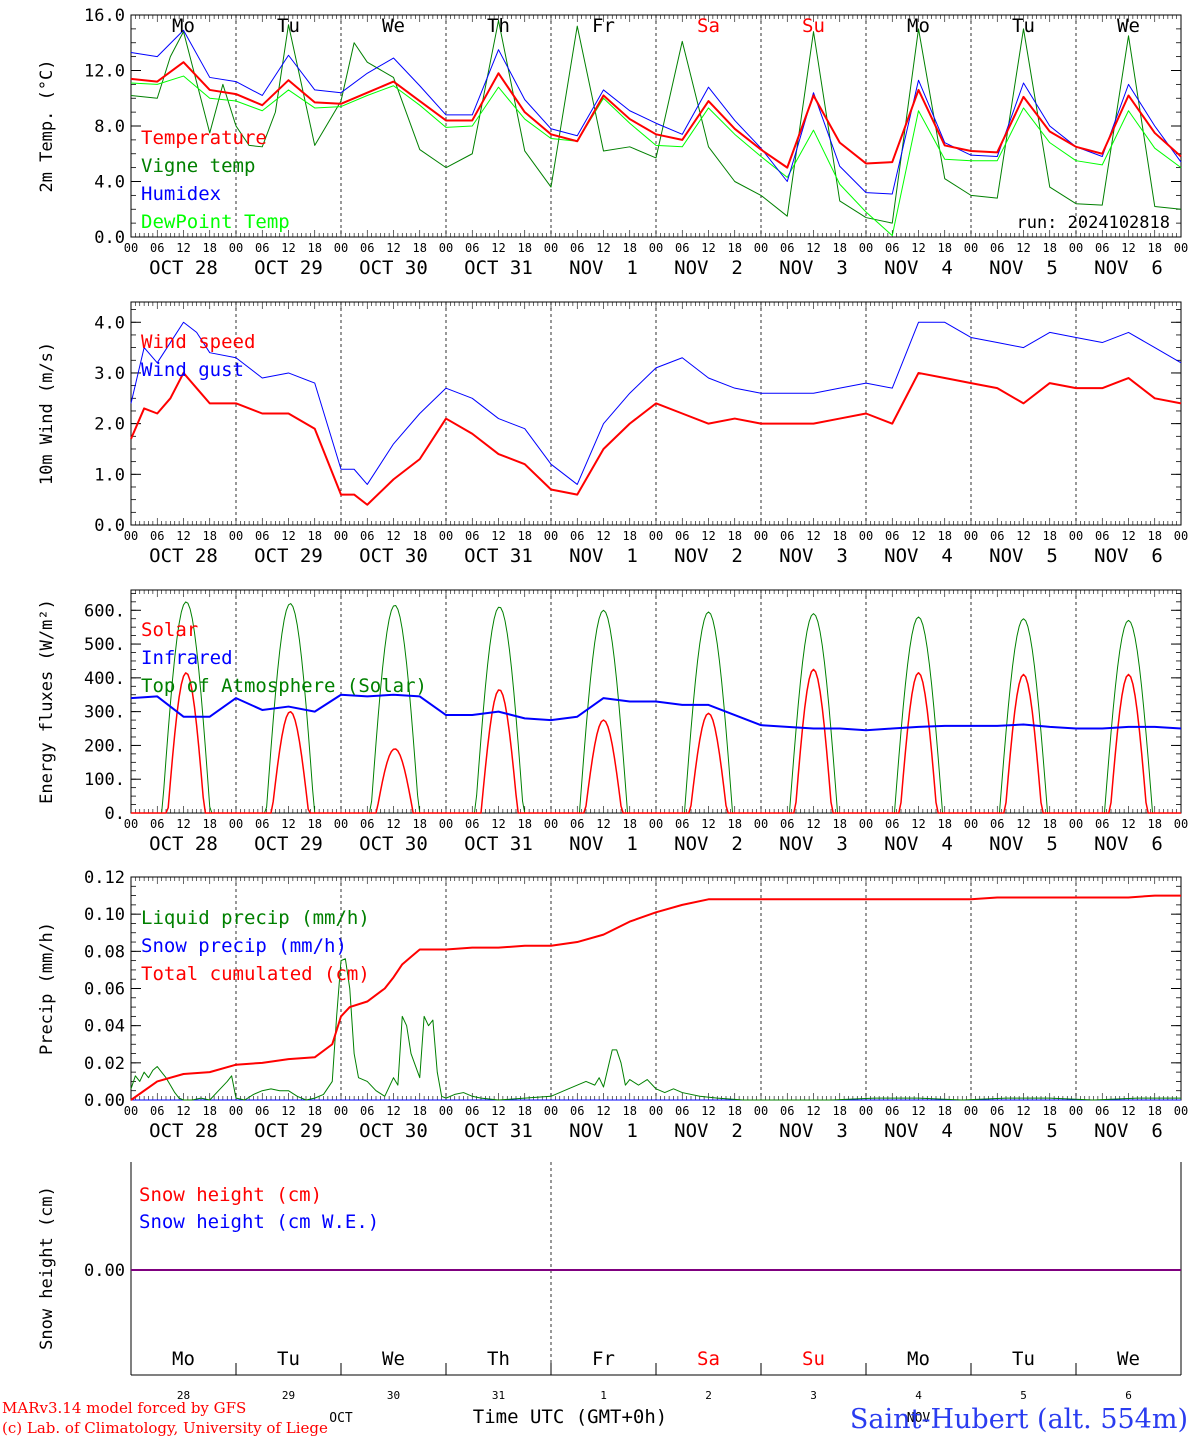  Describe the element at coordinates (109, 374) in the screenshot. I see `y-tick-label: 3.0` at that location.